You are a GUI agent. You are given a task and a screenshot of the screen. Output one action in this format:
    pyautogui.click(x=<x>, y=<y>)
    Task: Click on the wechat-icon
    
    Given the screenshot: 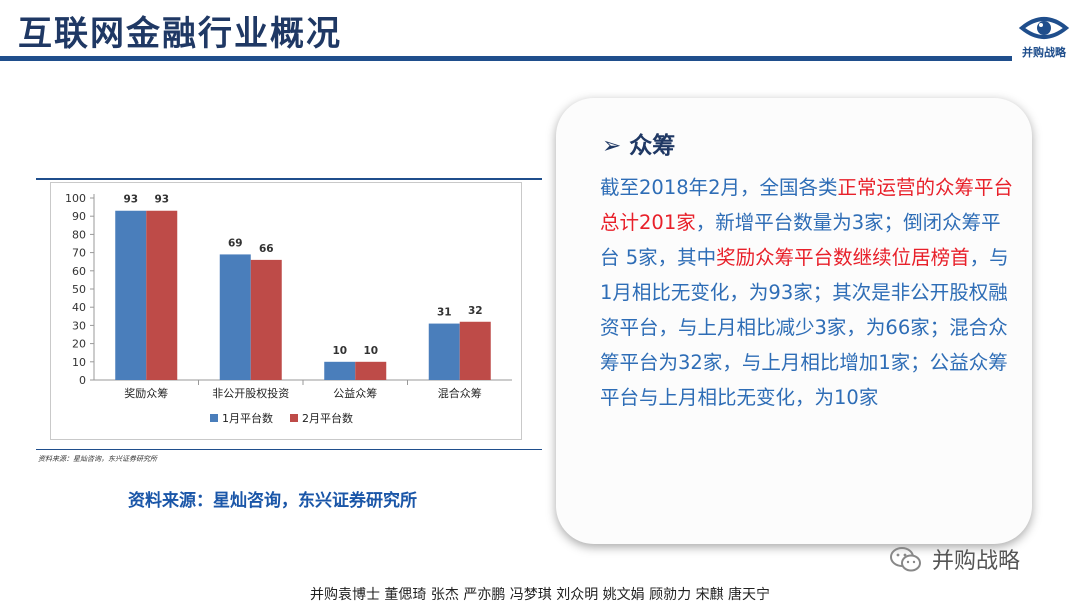 What is the action you would take?
    pyautogui.click(x=905, y=559)
    